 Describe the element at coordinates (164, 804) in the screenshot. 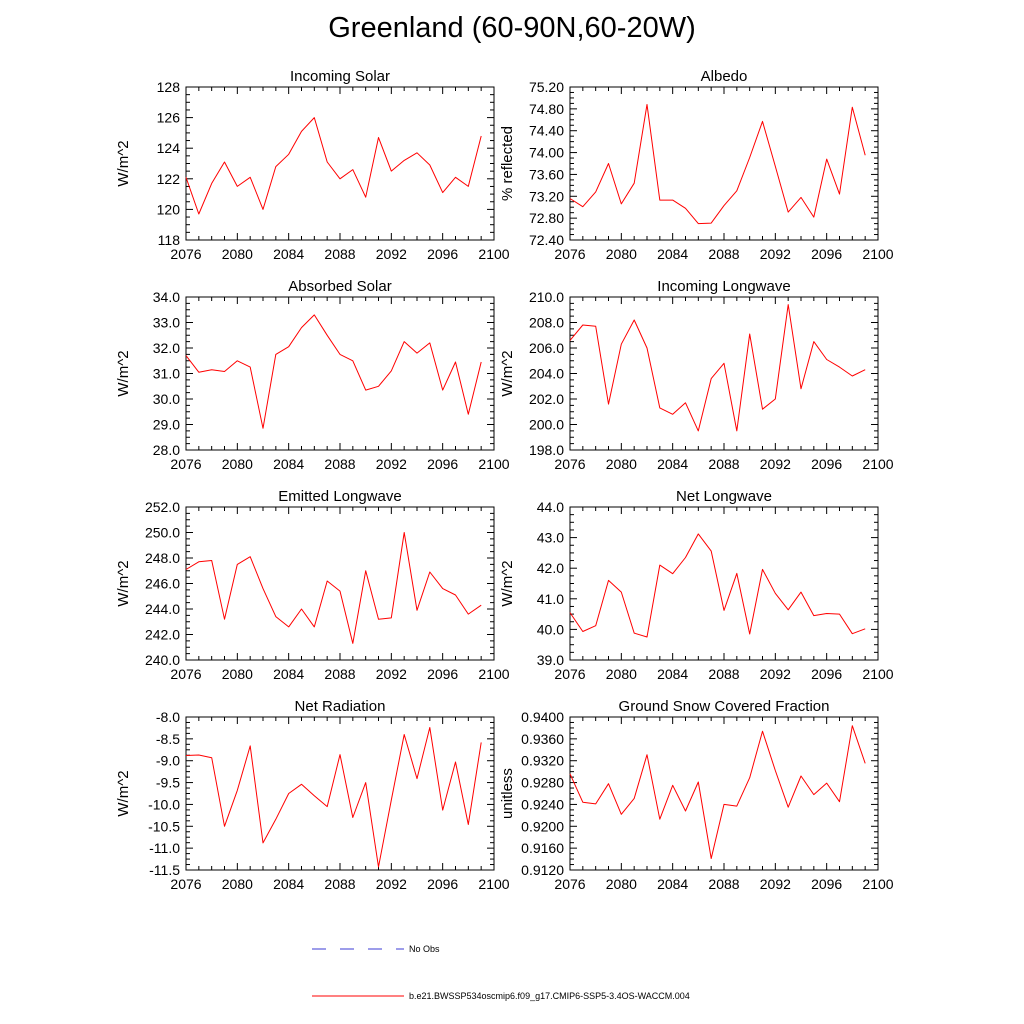

I see `y-tick-label: -10.0` at that location.